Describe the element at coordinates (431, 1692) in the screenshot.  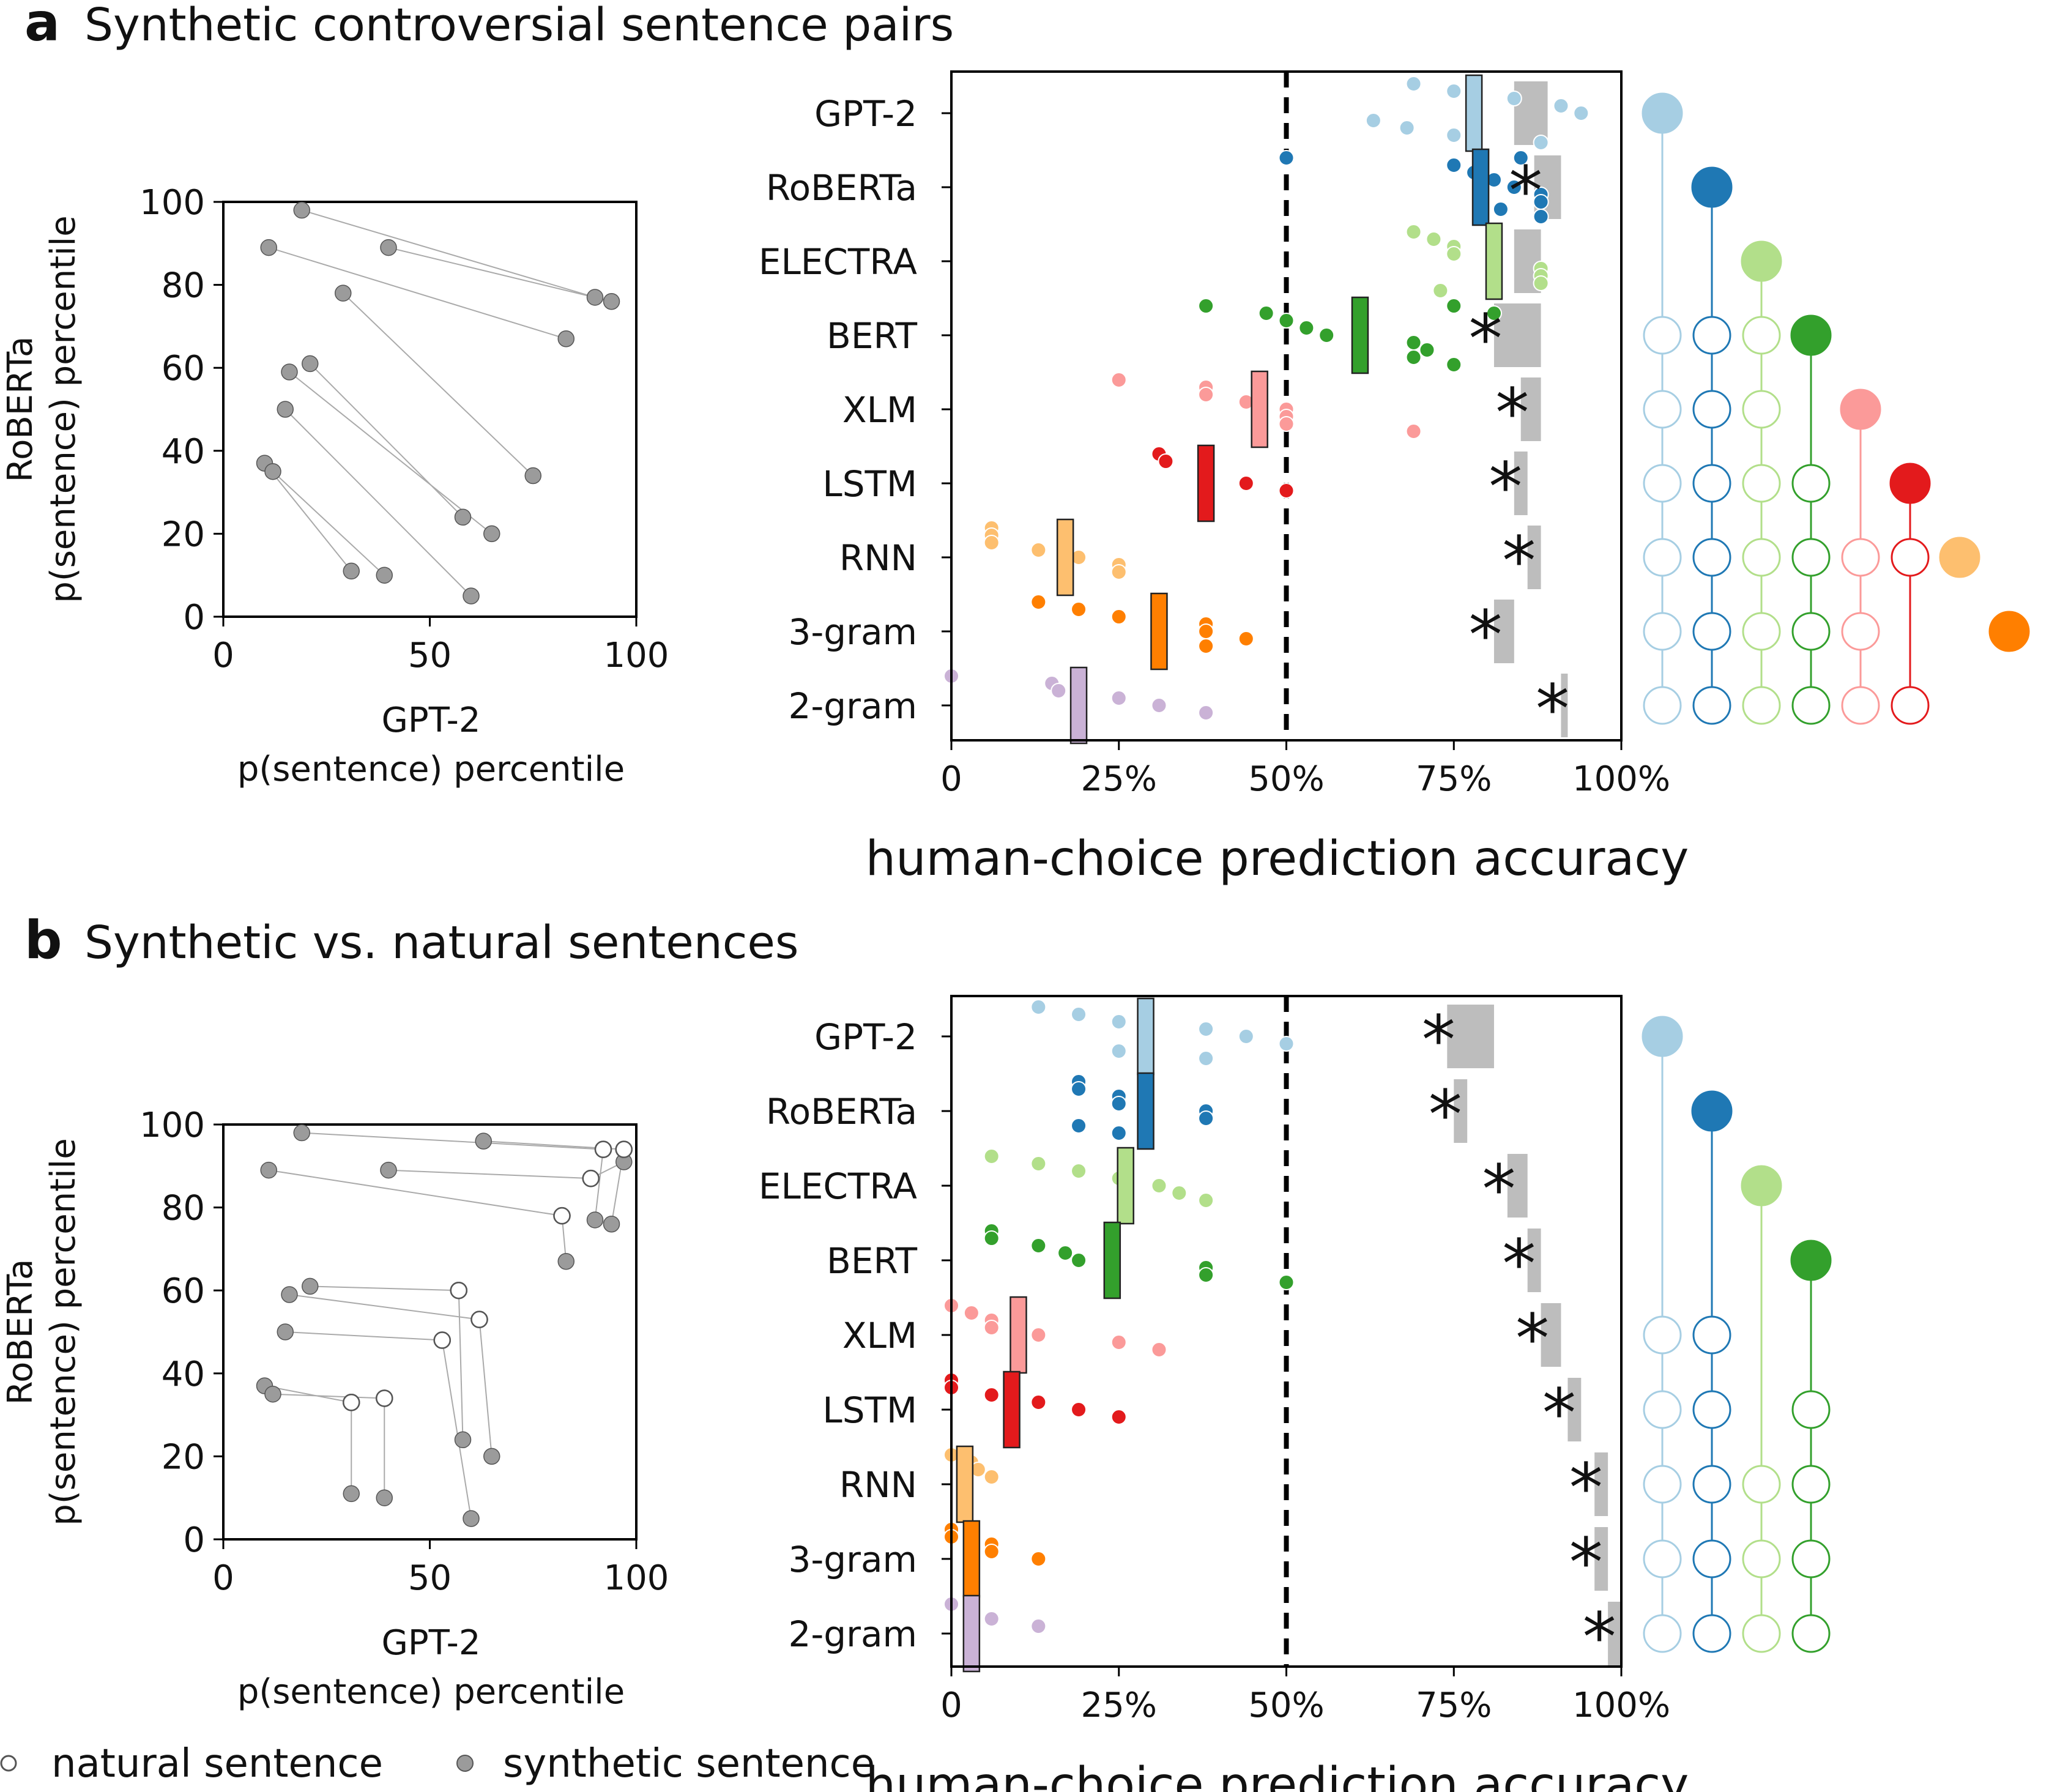
I see `panel-b-scatter-xlabel-measure: p(sentence) percentile` at that location.